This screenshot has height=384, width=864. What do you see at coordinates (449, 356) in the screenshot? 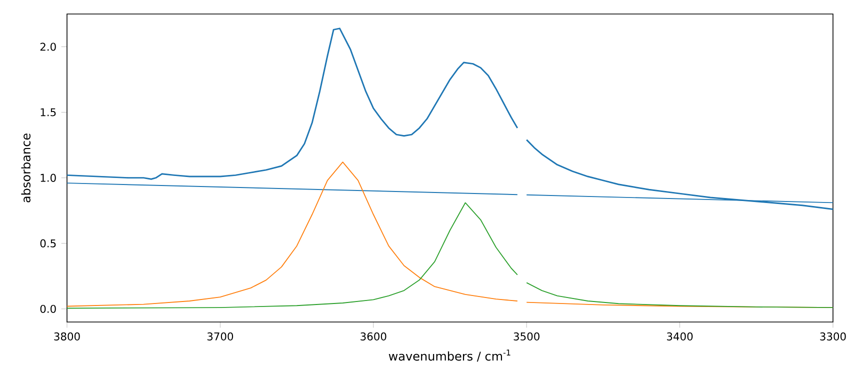
I see `x-axis-title: wavenumbers / cm$^{-1}$` at bounding box center [449, 356].